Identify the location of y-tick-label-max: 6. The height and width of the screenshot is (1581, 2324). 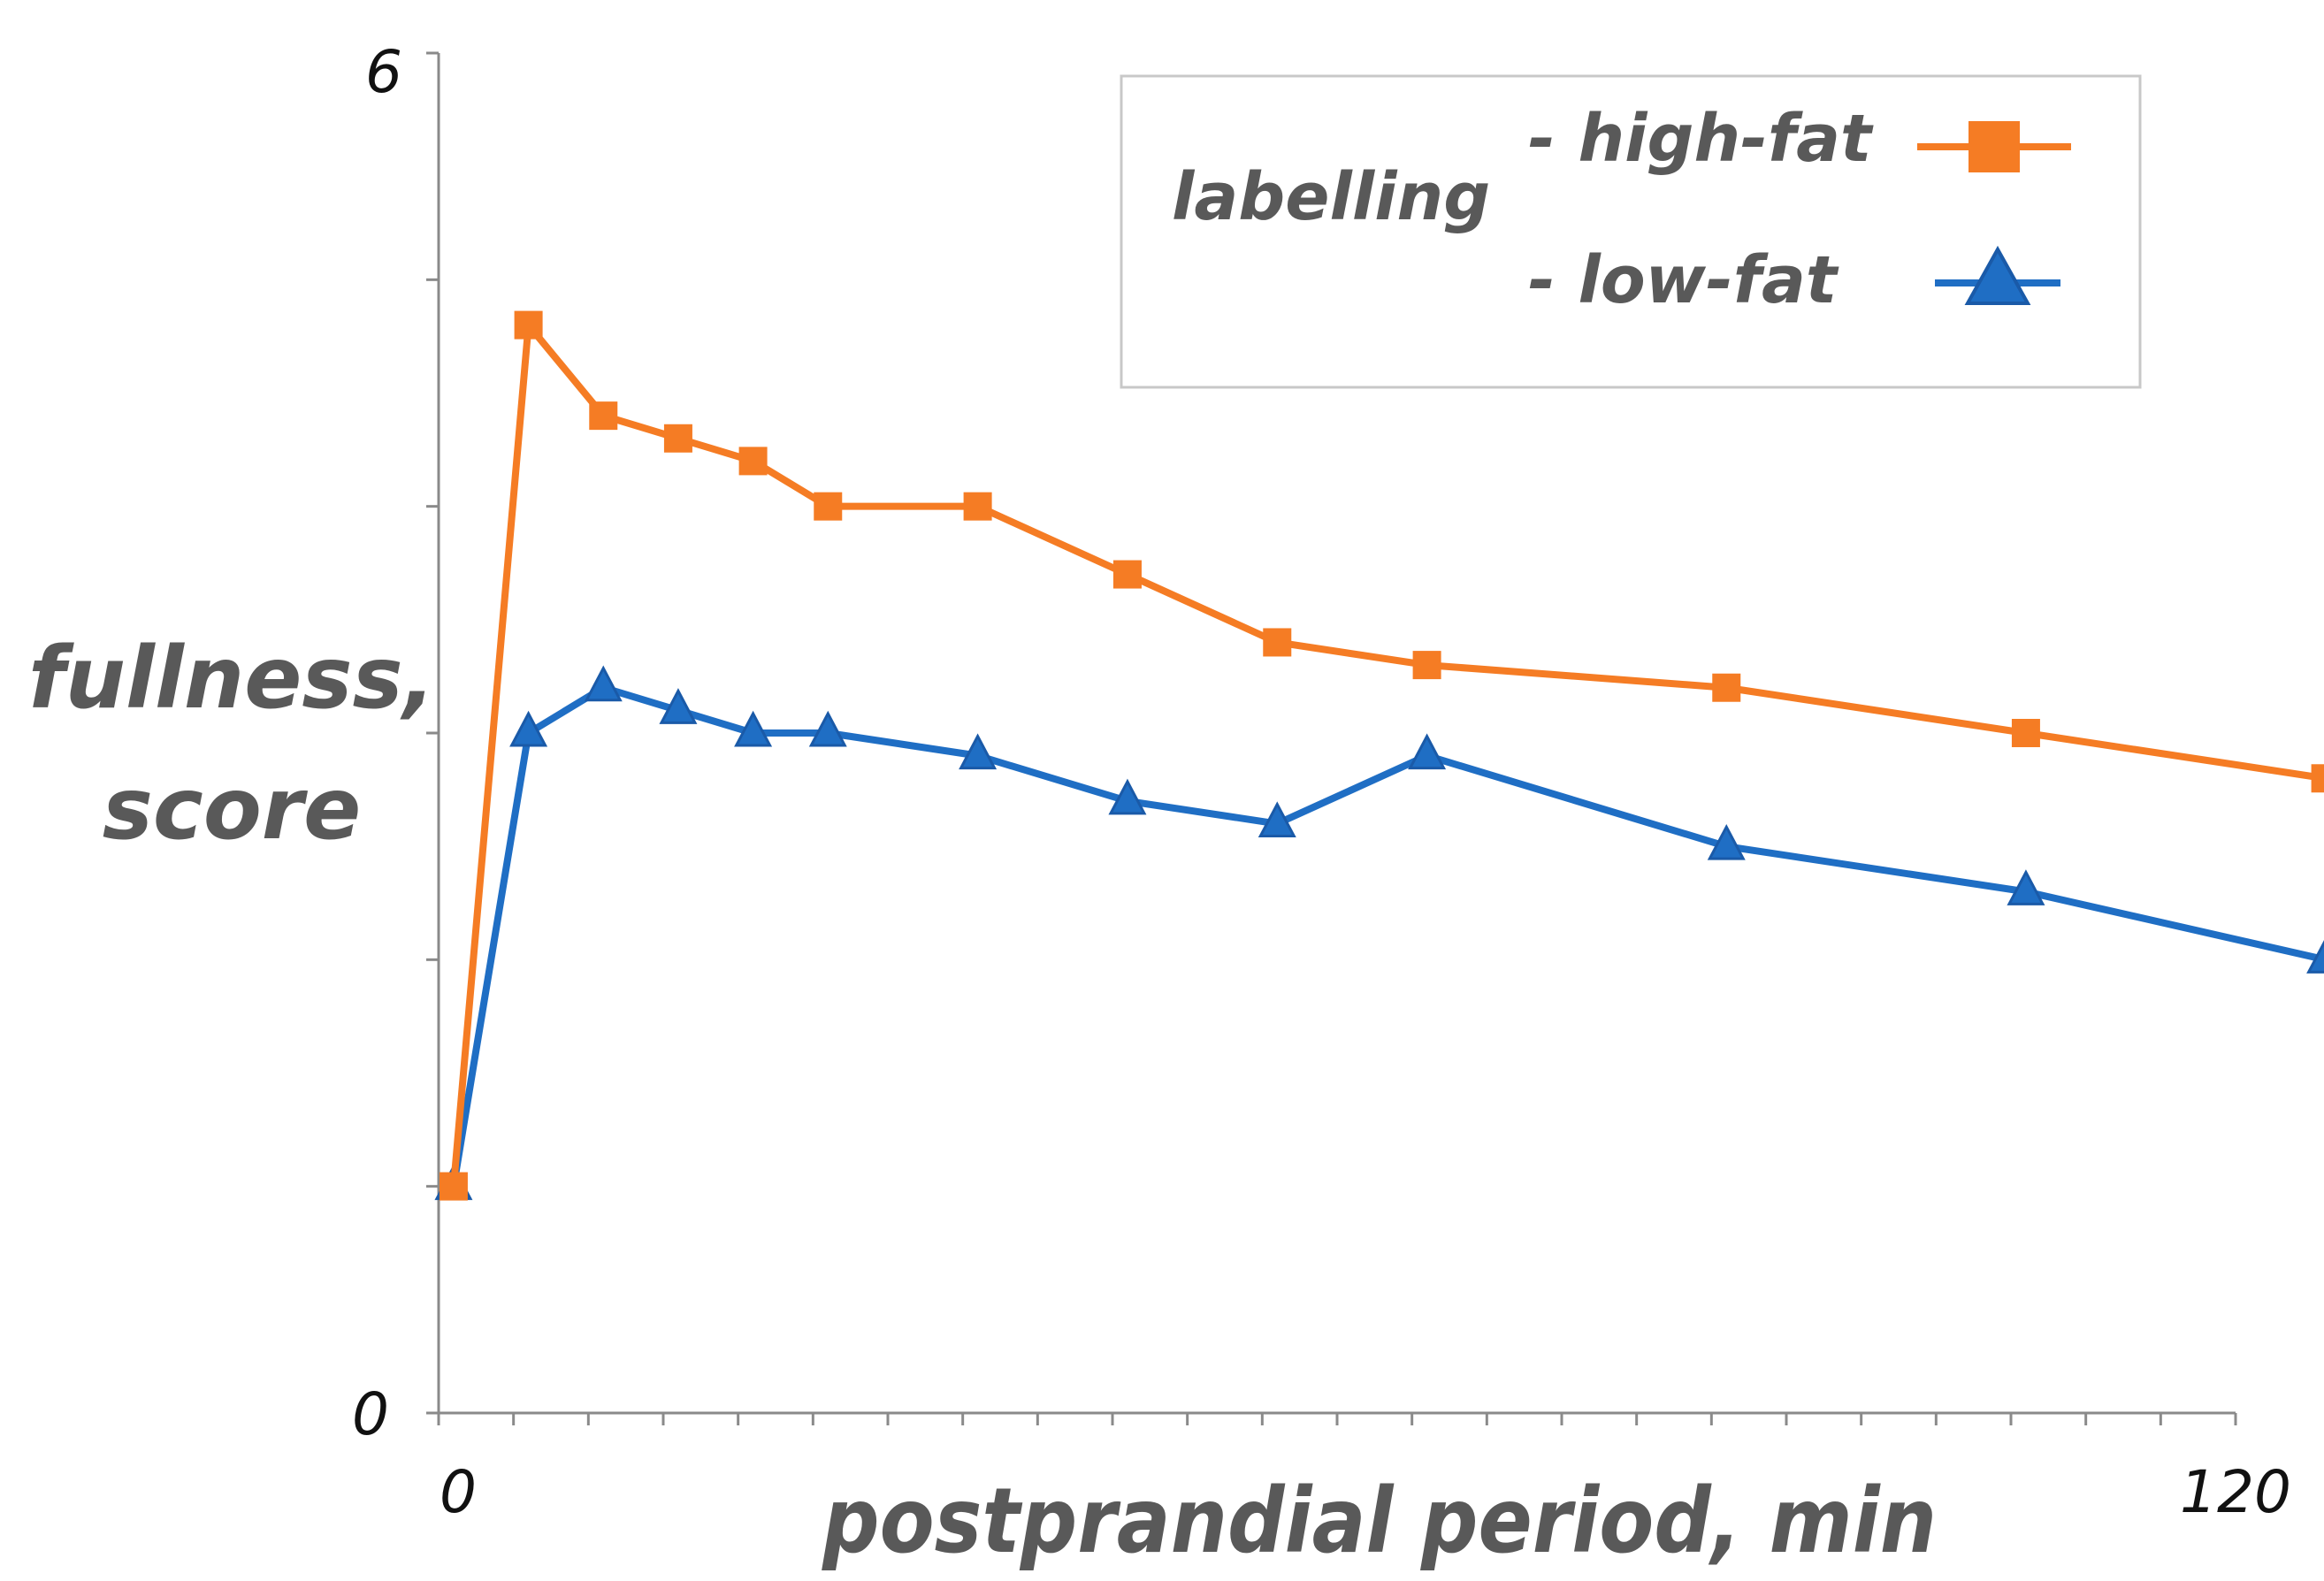
(383, 72).